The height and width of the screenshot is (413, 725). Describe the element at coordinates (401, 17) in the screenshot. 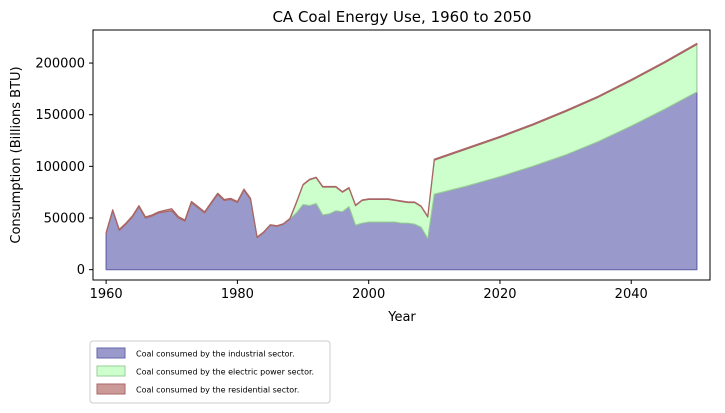

I see `chart-title: CA Coal Energy Use, 1960 to 2050` at that location.